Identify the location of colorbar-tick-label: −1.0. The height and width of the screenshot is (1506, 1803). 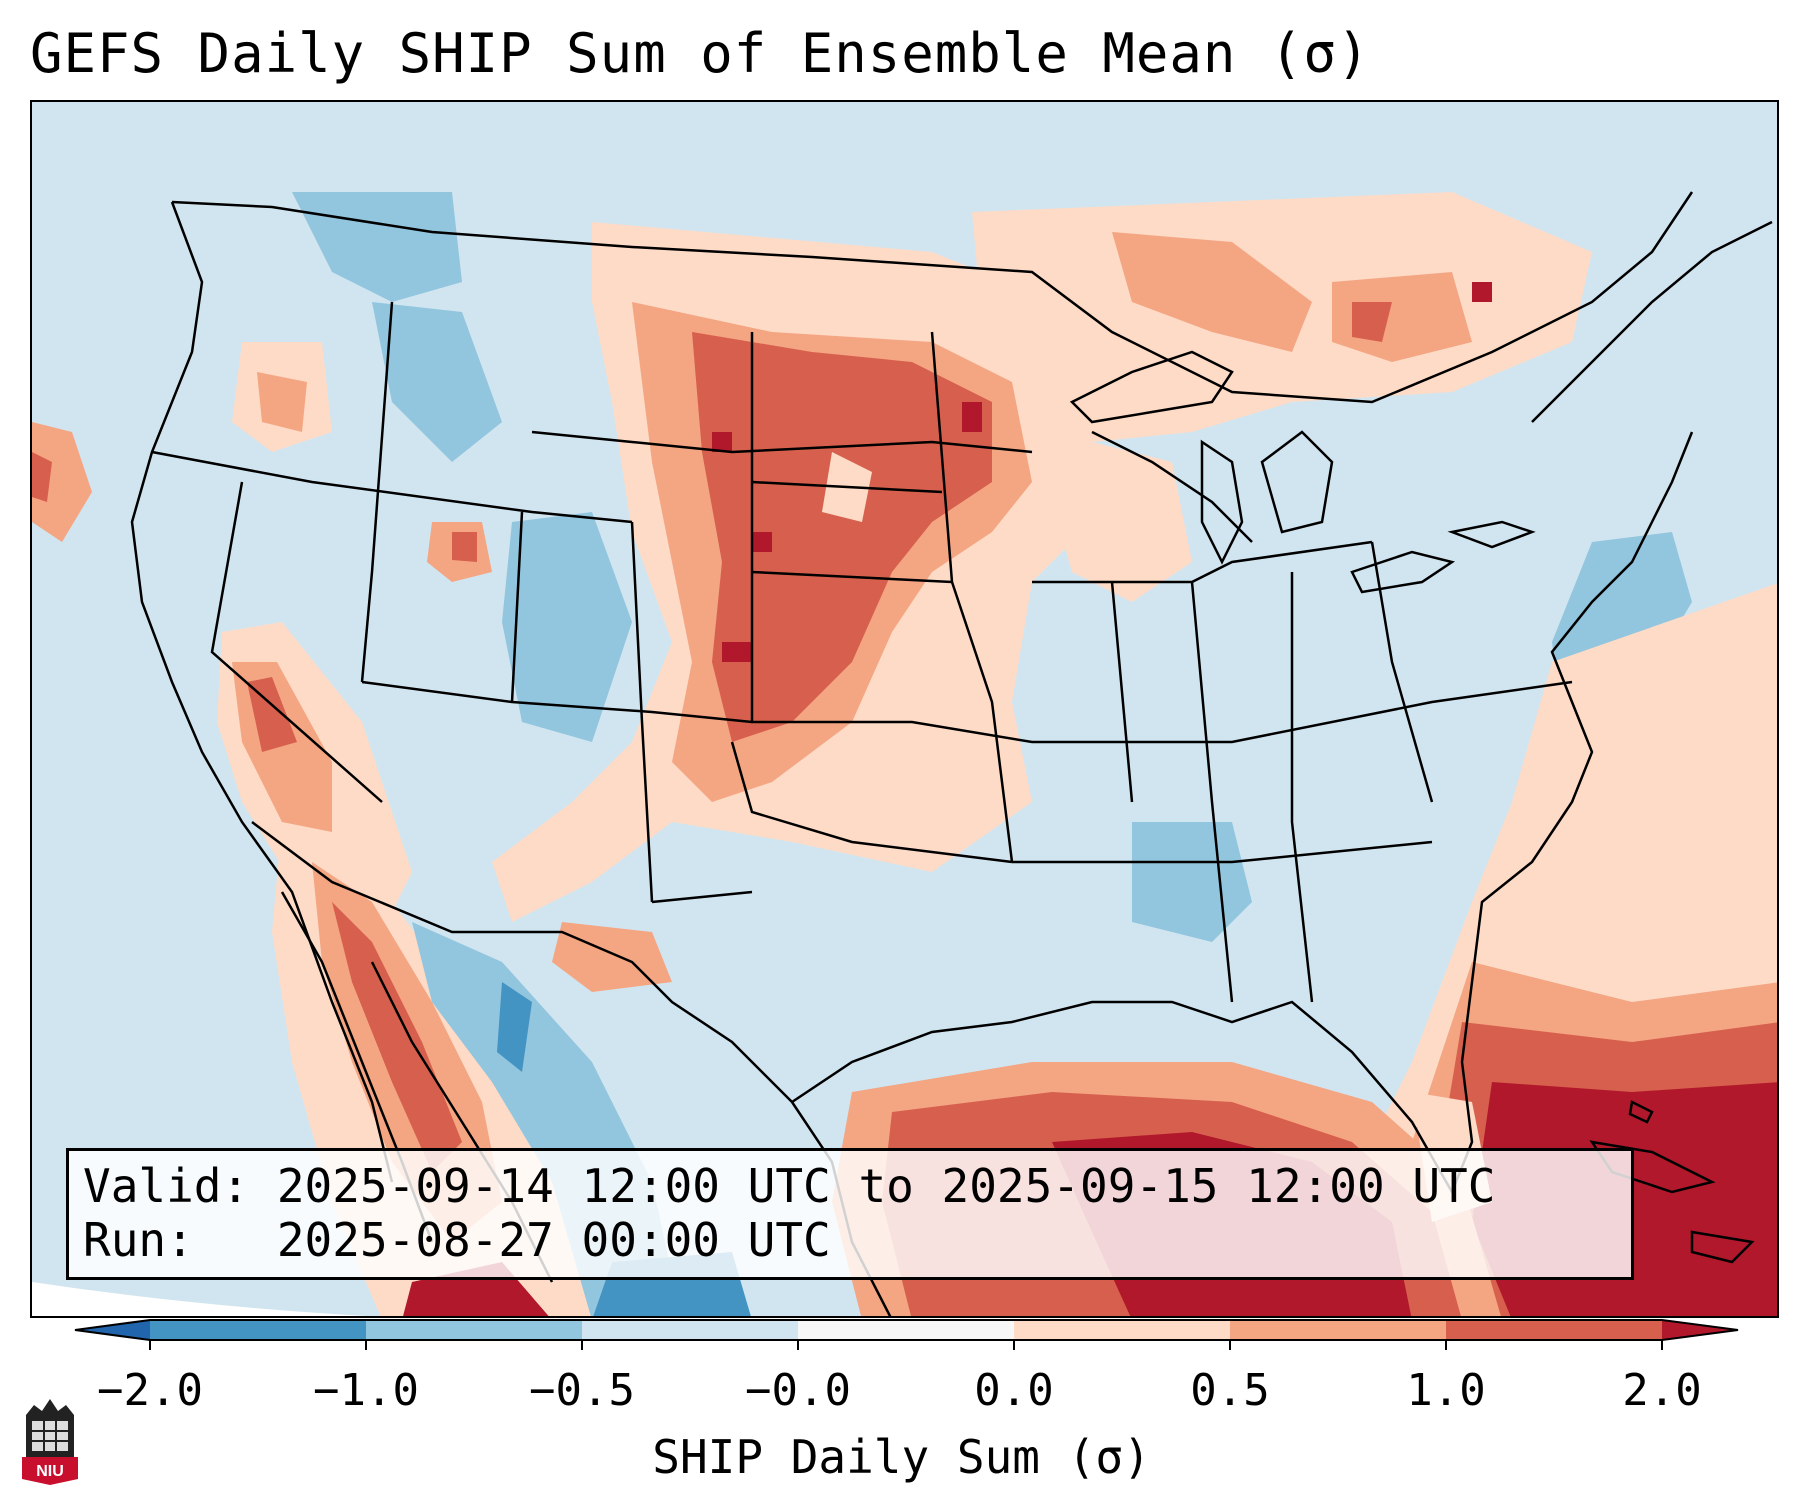
(366, 1390).